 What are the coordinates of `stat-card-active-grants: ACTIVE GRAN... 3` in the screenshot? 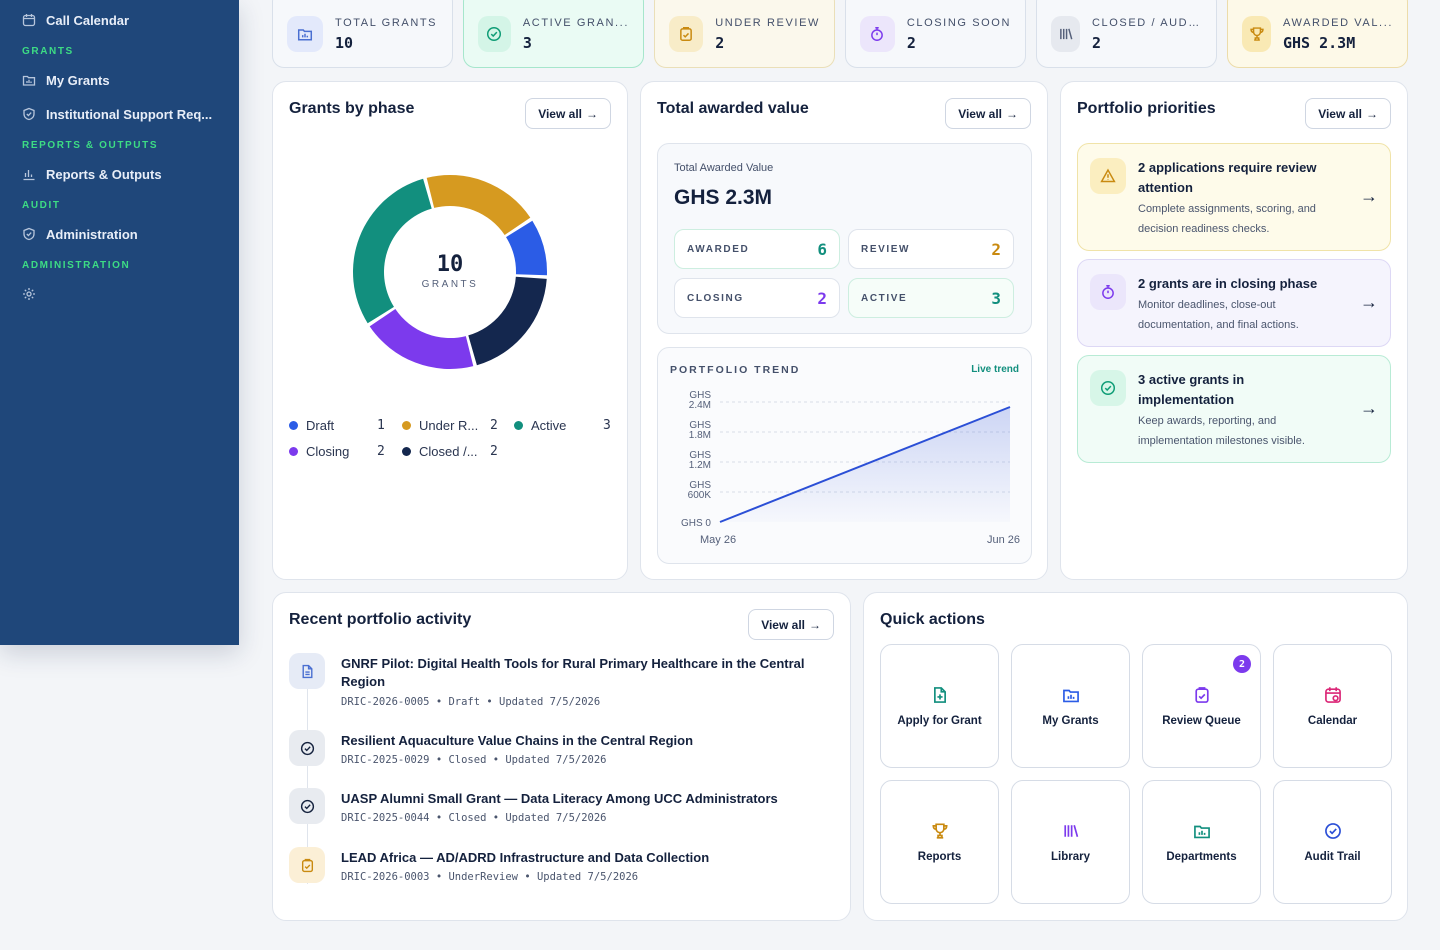 It's located at (553, 34).